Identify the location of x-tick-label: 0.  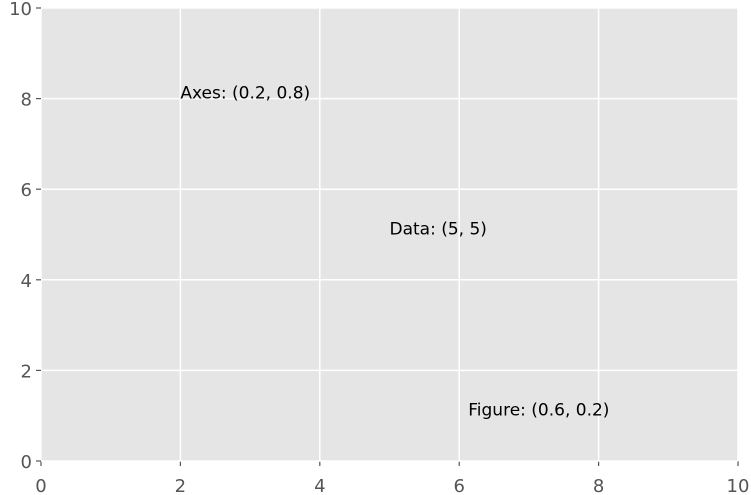
(40, 485).